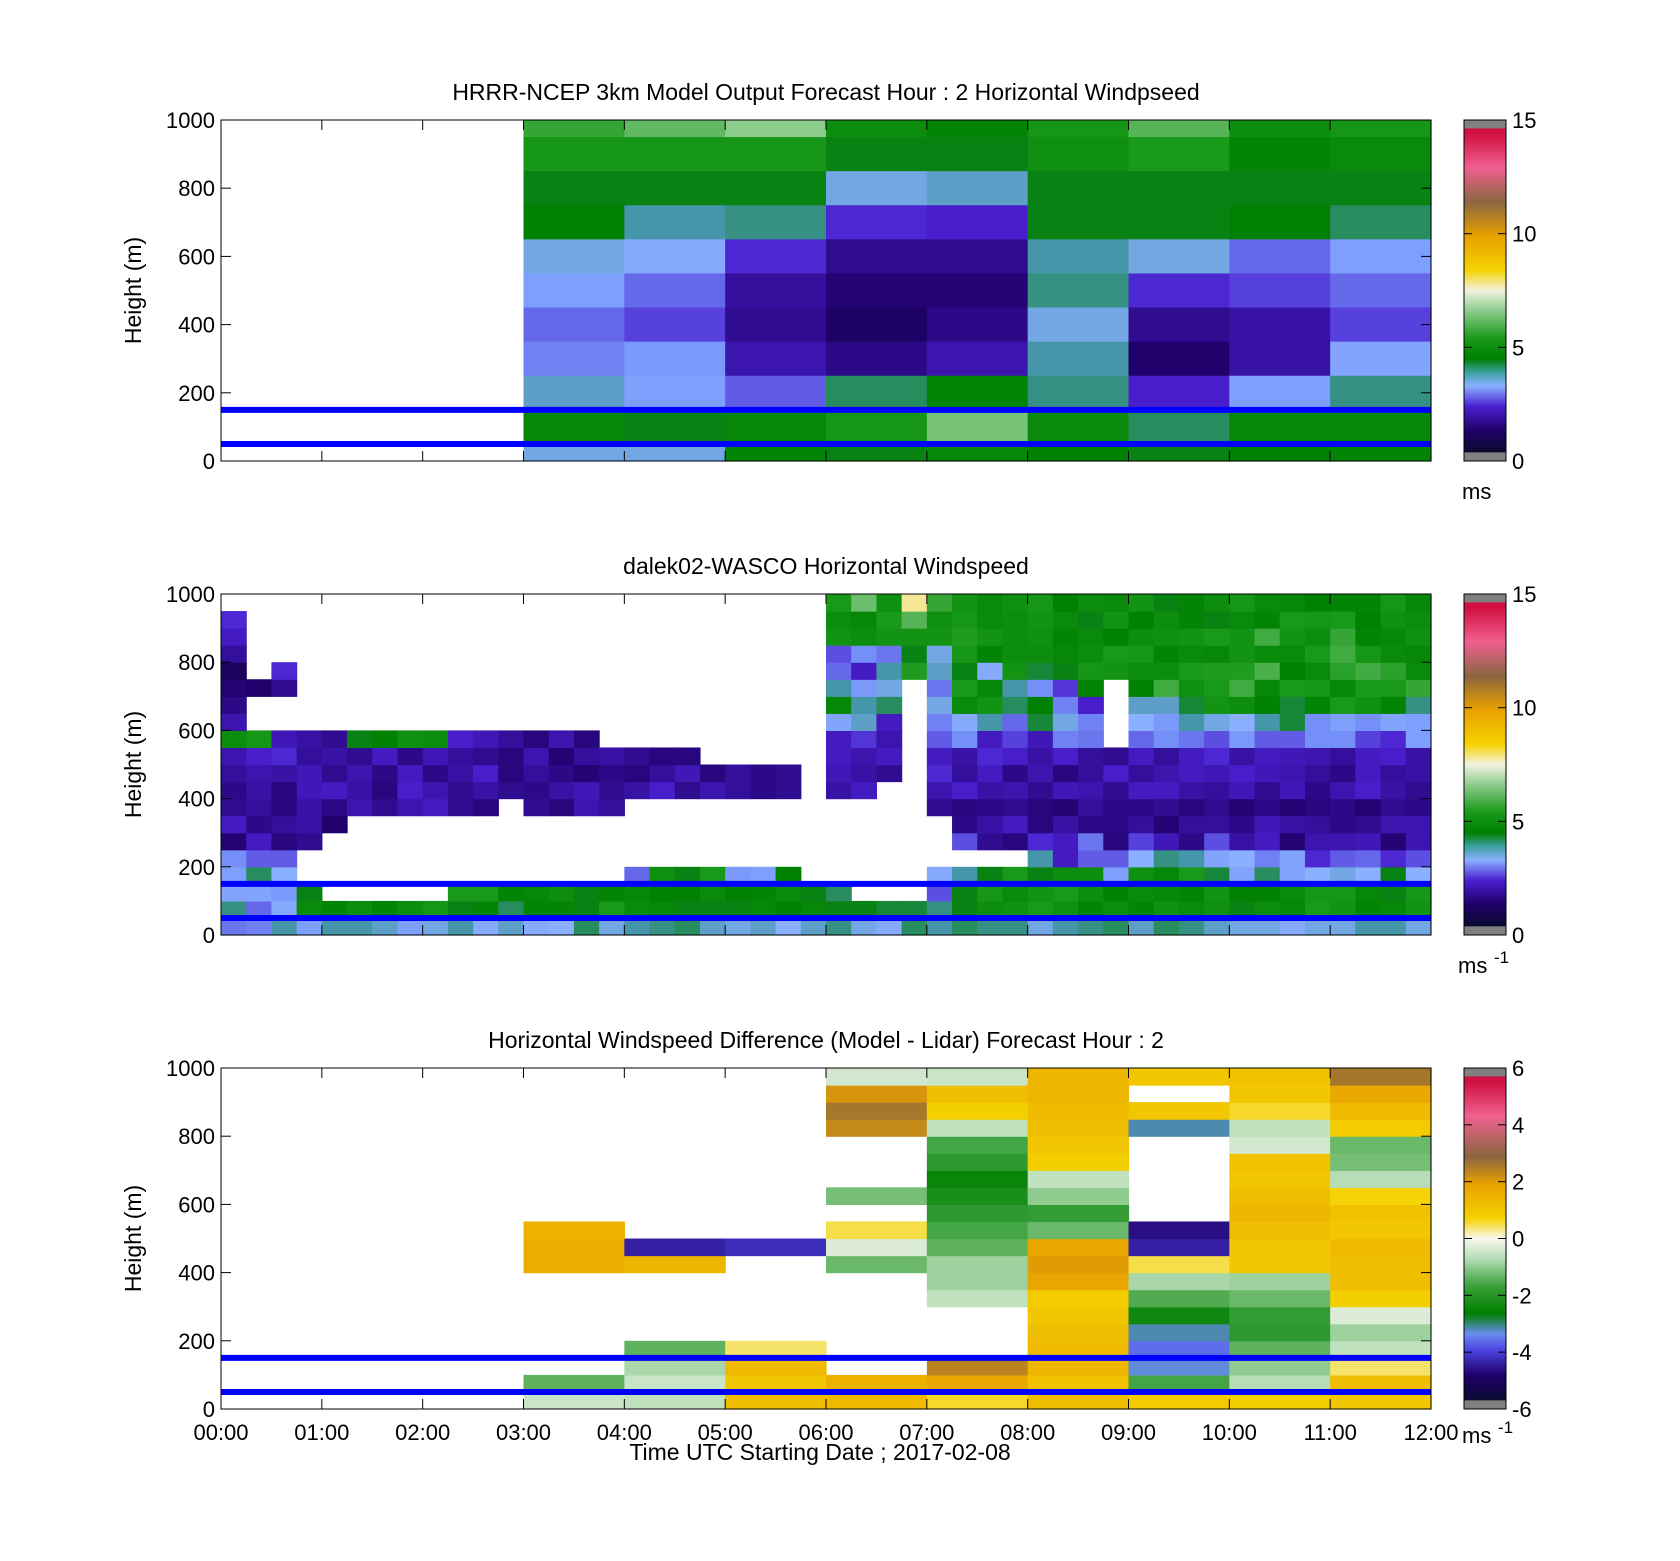 This screenshot has width=1680, height=1561. What do you see at coordinates (926, 1432) in the screenshot?
I see `x-tick-label: 07:00` at bounding box center [926, 1432].